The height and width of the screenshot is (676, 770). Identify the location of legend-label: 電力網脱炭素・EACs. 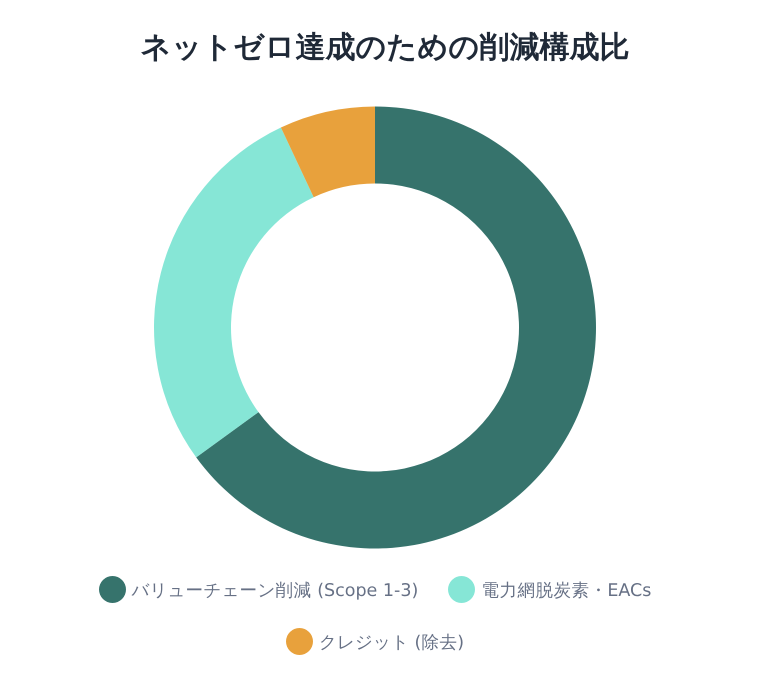
(566, 591).